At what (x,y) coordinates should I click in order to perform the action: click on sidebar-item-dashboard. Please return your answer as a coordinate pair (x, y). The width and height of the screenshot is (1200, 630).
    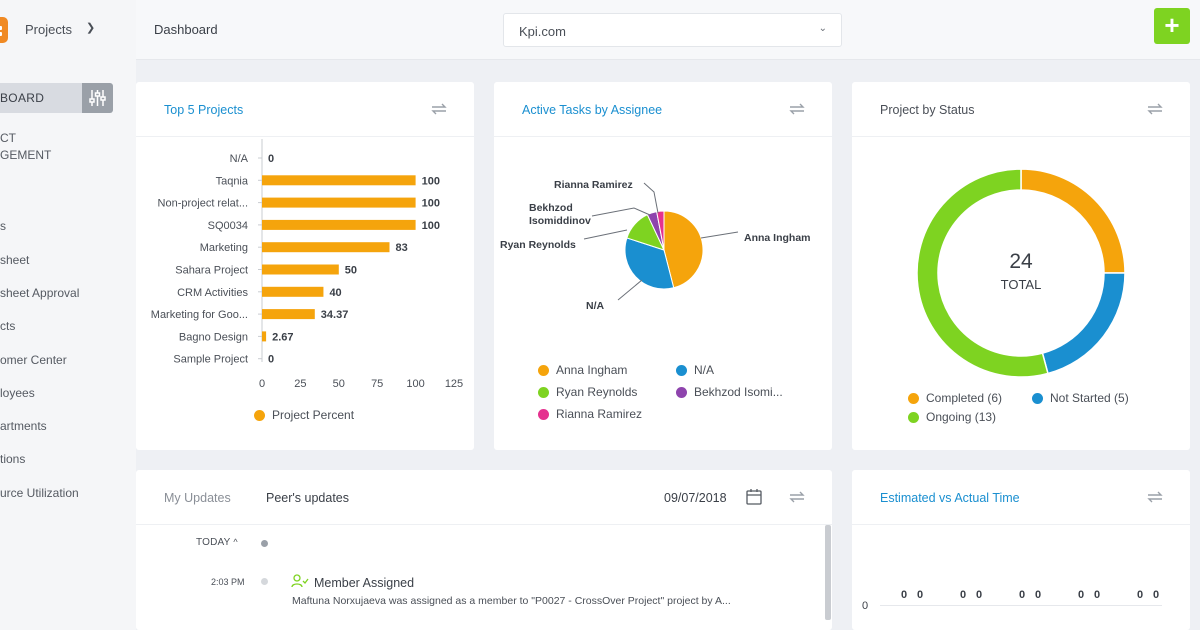
    Looking at the image, I should click on (41, 98).